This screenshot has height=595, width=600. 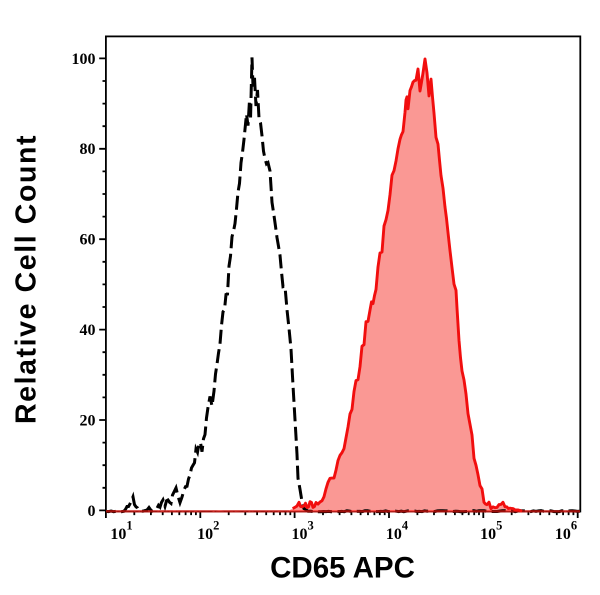 I want to click on svg-text: 60, so click(x=88, y=240).